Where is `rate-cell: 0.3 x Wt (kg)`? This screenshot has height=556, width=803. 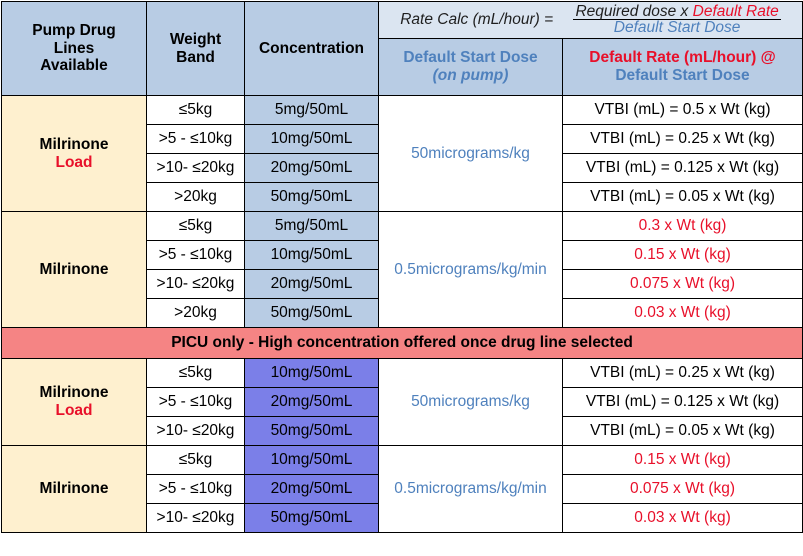 rate-cell: 0.3 x Wt (kg) is located at coordinates (682, 226).